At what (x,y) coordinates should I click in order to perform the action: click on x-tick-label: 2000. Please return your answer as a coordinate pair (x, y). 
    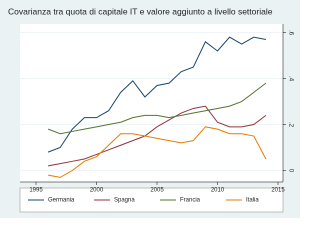
    Looking at the image, I should click on (97, 191).